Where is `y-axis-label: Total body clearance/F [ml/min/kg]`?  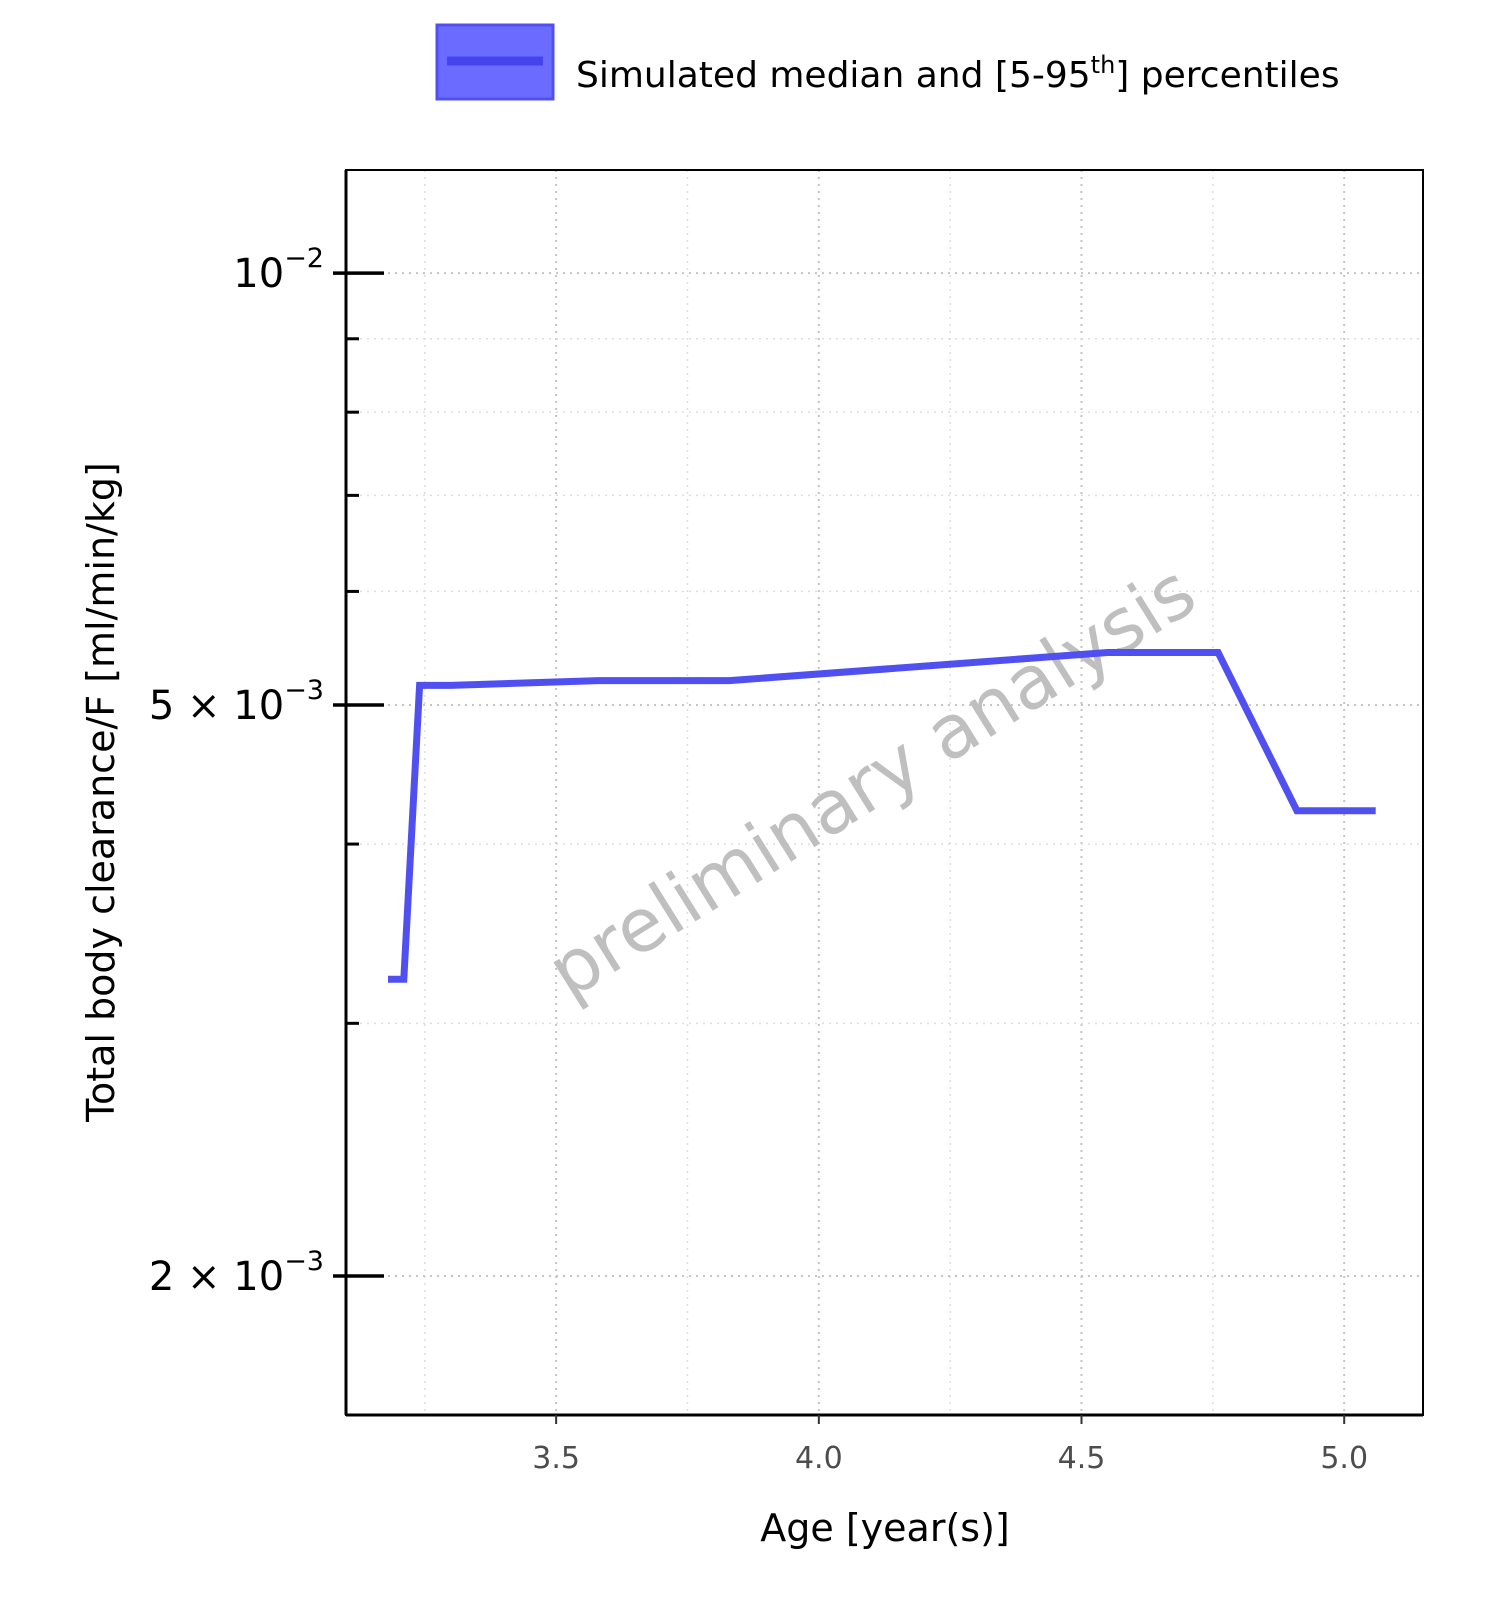 y-axis-label: Total body clearance/F [ml/min/kg] is located at coordinates (101, 792).